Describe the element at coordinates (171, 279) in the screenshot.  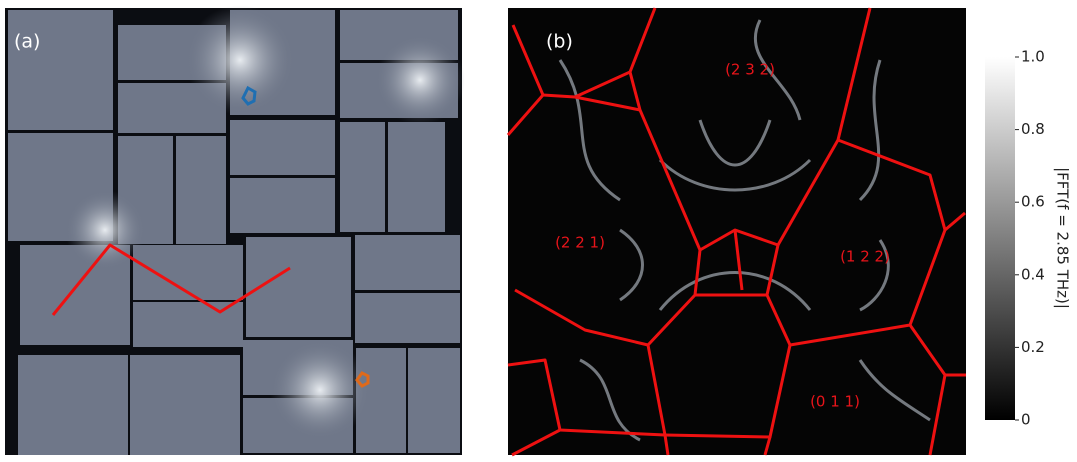
I see `path-line` at that location.